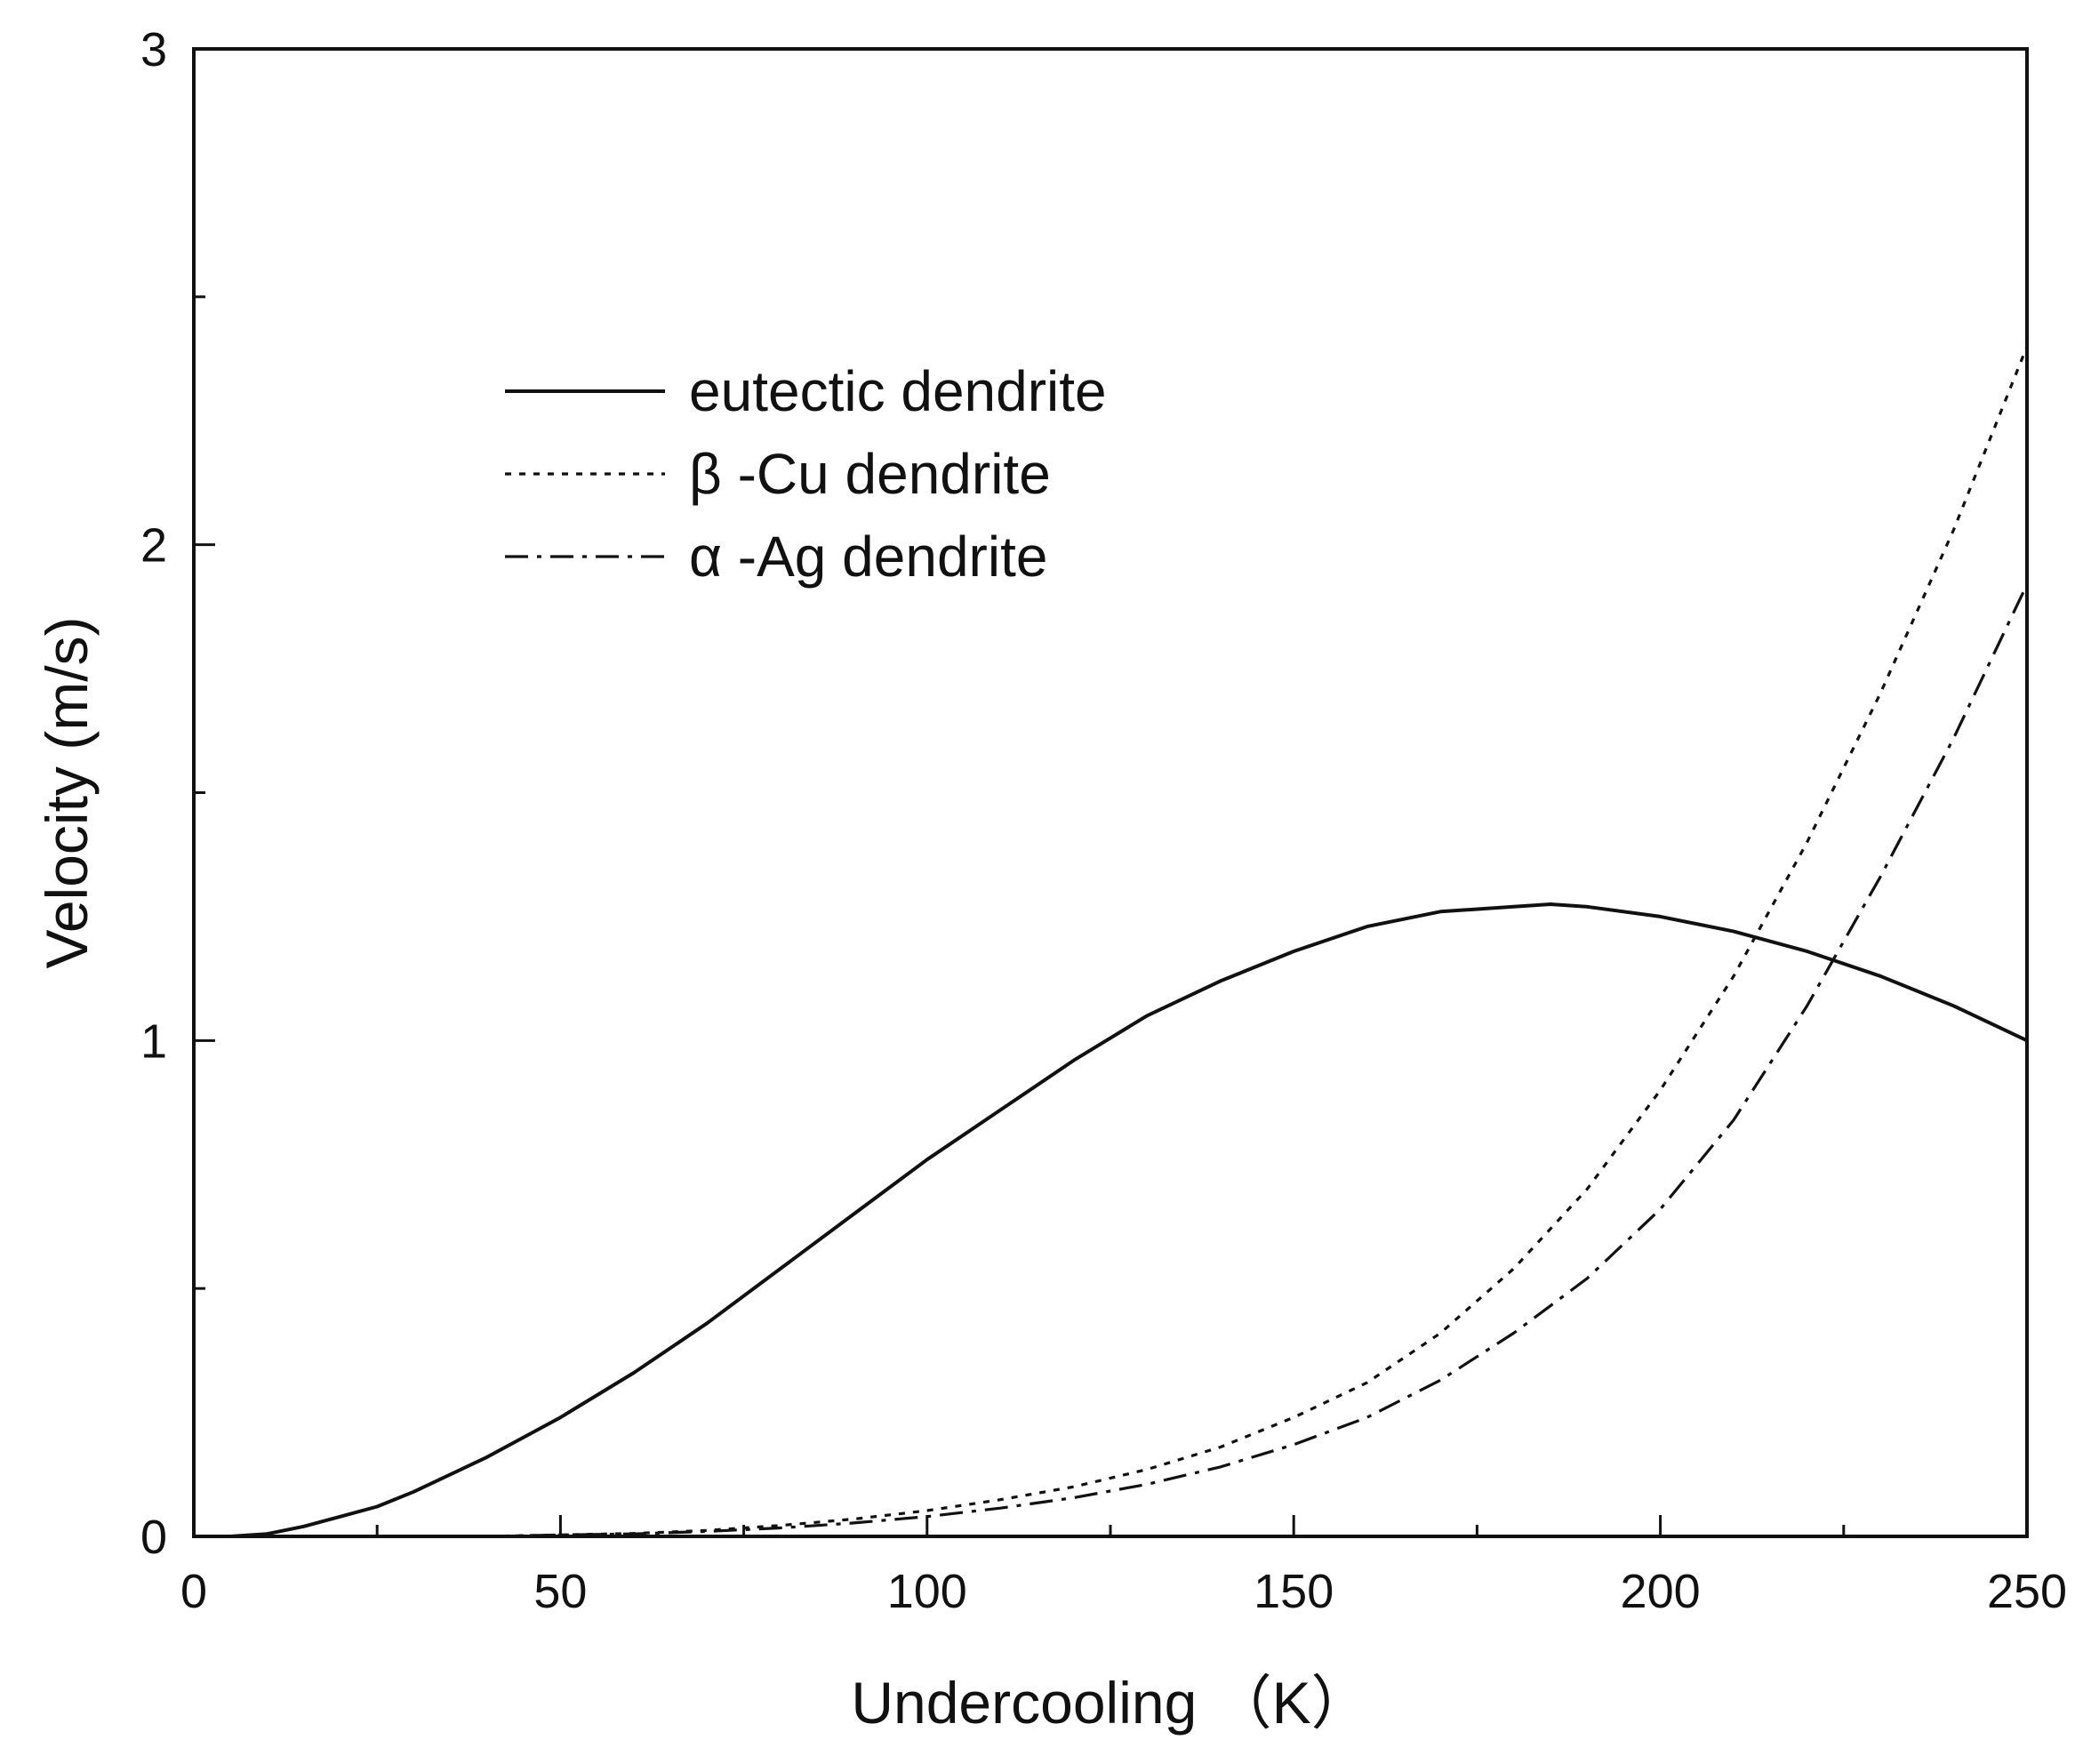 The width and height of the screenshot is (2091, 1764). Describe the element at coordinates (868, 557) in the screenshot. I see `legend-label-3: α -Ag dendrite` at that location.